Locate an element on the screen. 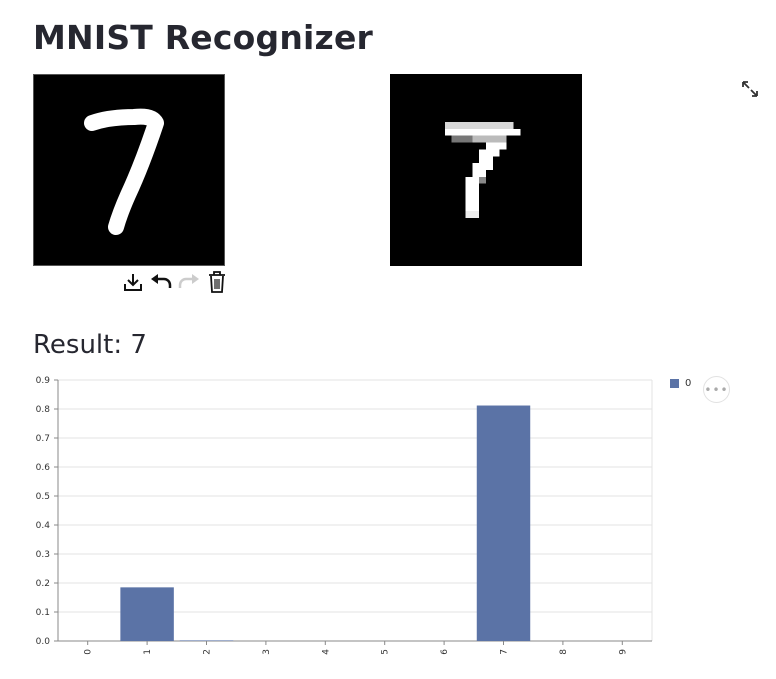 Image resolution: width=776 pixels, height=679 pixels. x-tick-label: 4 is located at coordinates (326, 652).